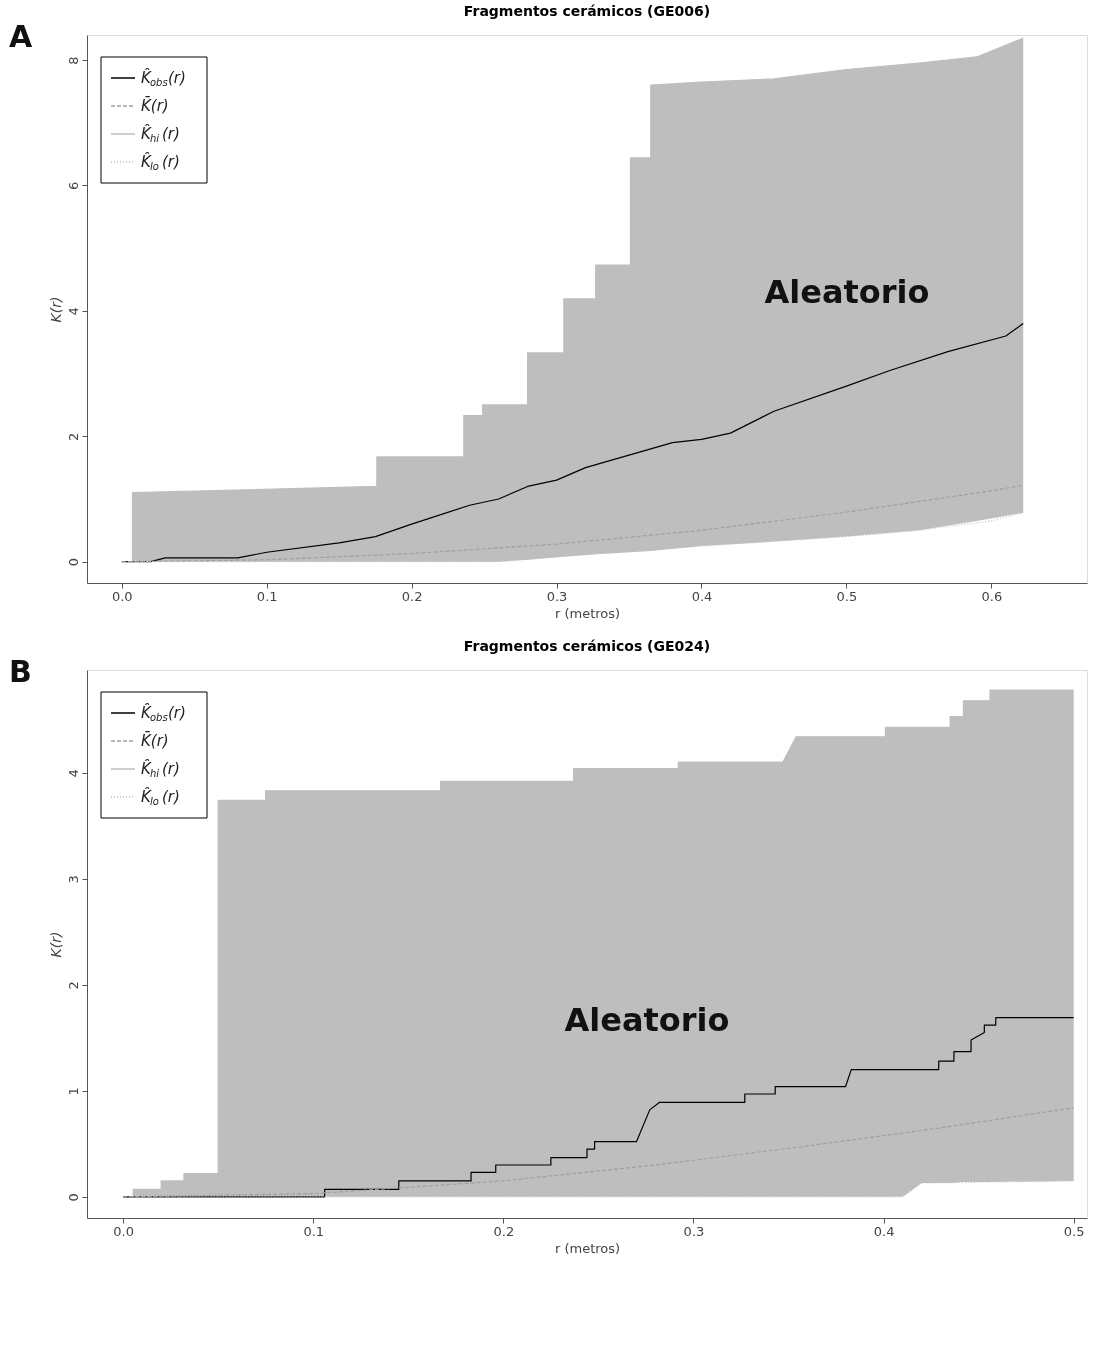 Image resolution: width=1102 pixels, height=1351 pixels. Describe the element at coordinates (73, 60) in the screenshot. I see `y-tick-label: 8` at that location.